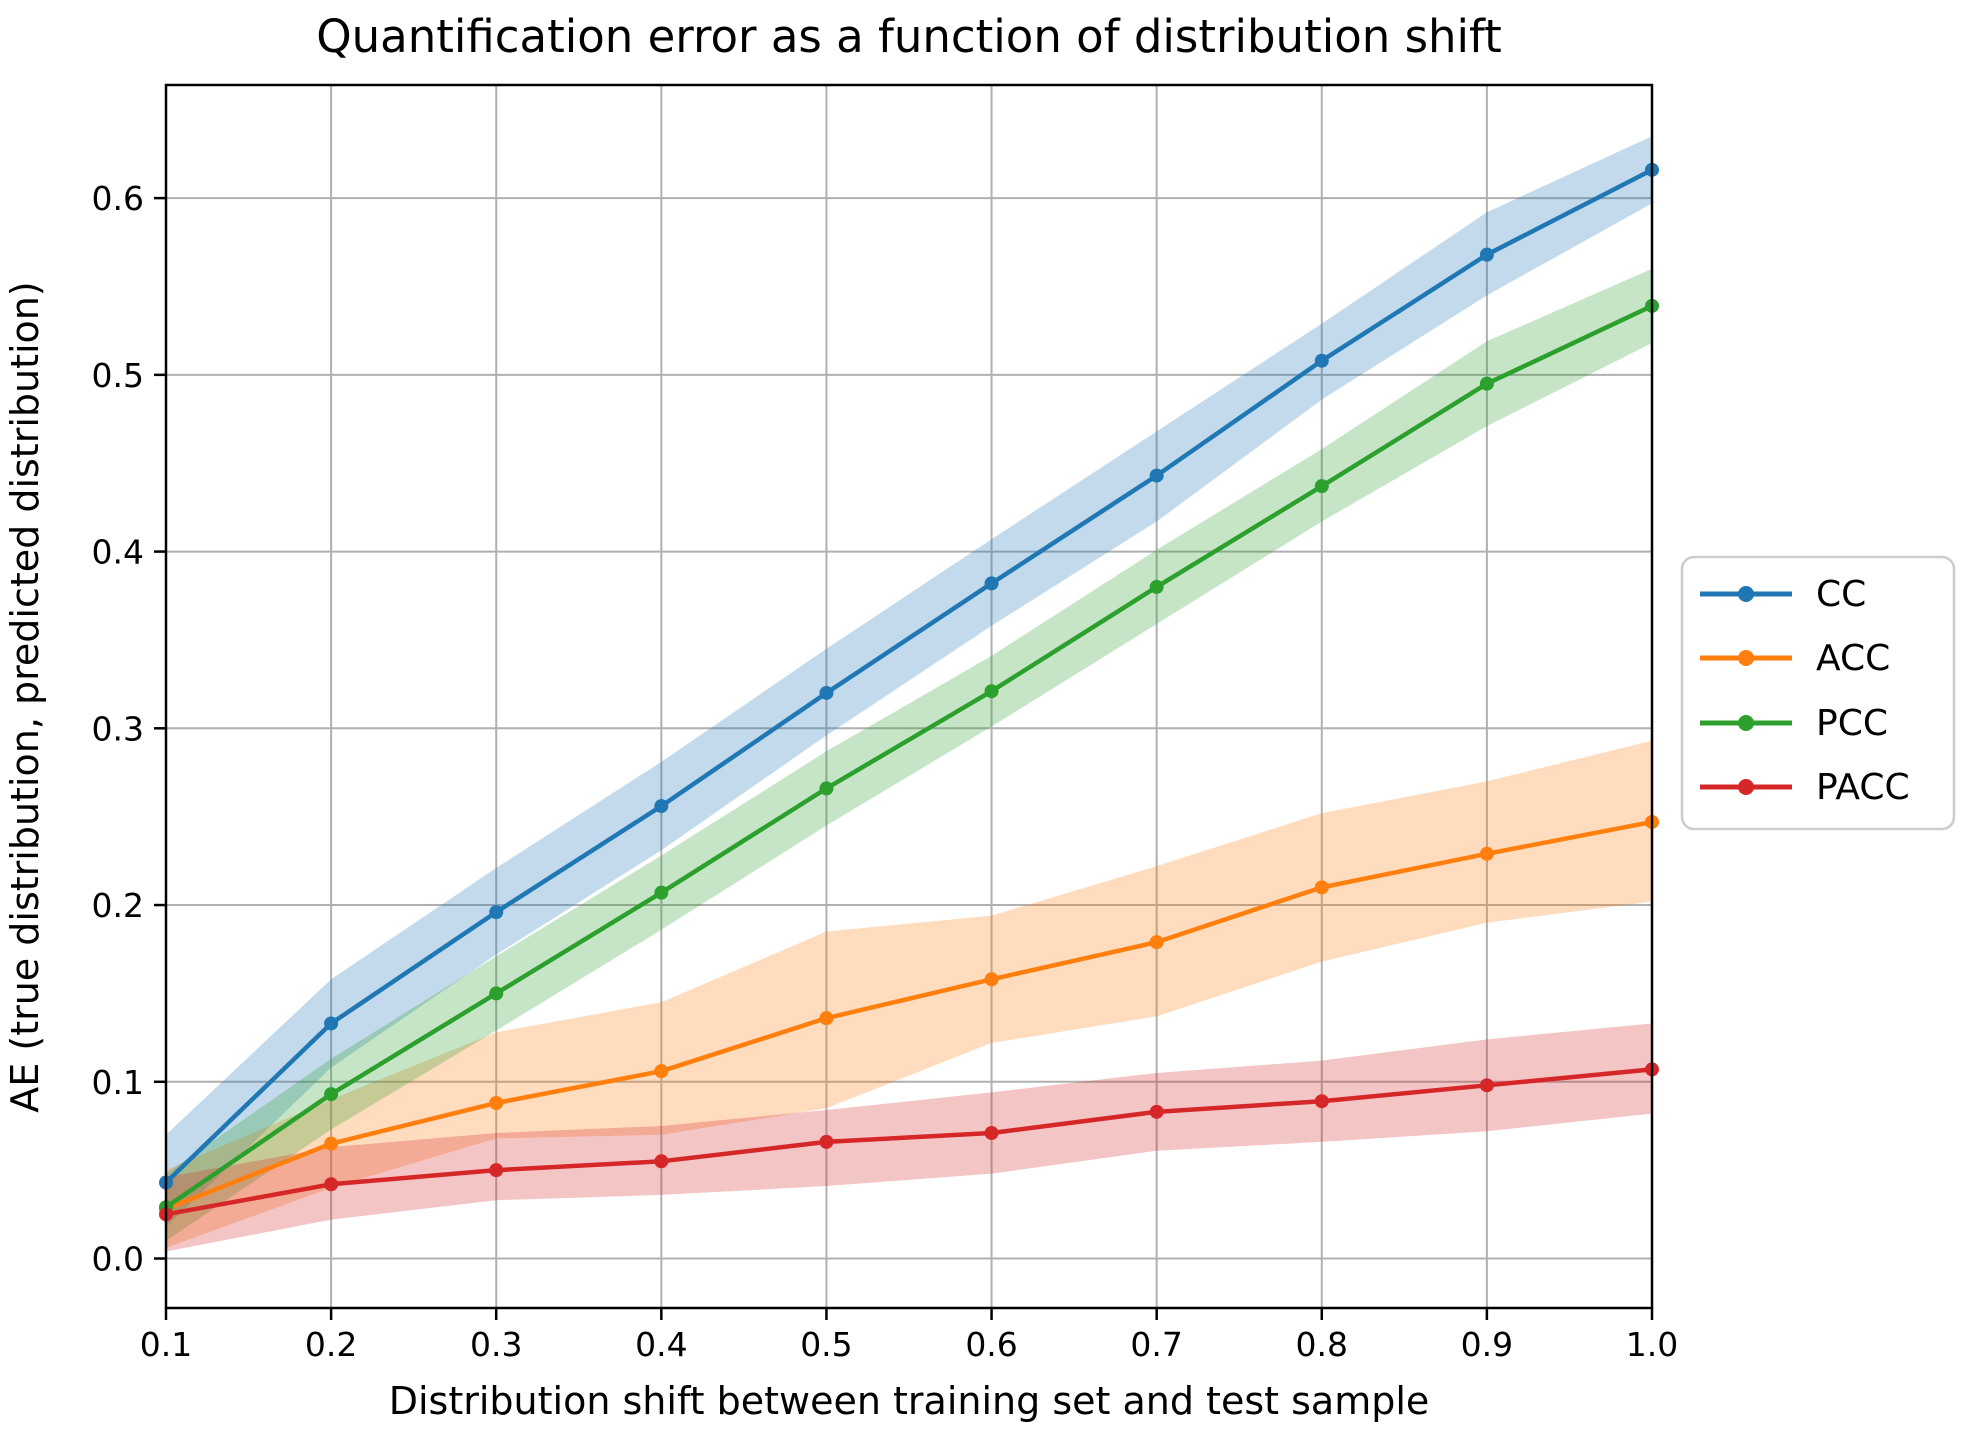 This screenshot has width=1969, height=1446. Describe the element at coordinates (118, 1259) in the screenshot. I see `y-tick-label: 0.0` at that location.